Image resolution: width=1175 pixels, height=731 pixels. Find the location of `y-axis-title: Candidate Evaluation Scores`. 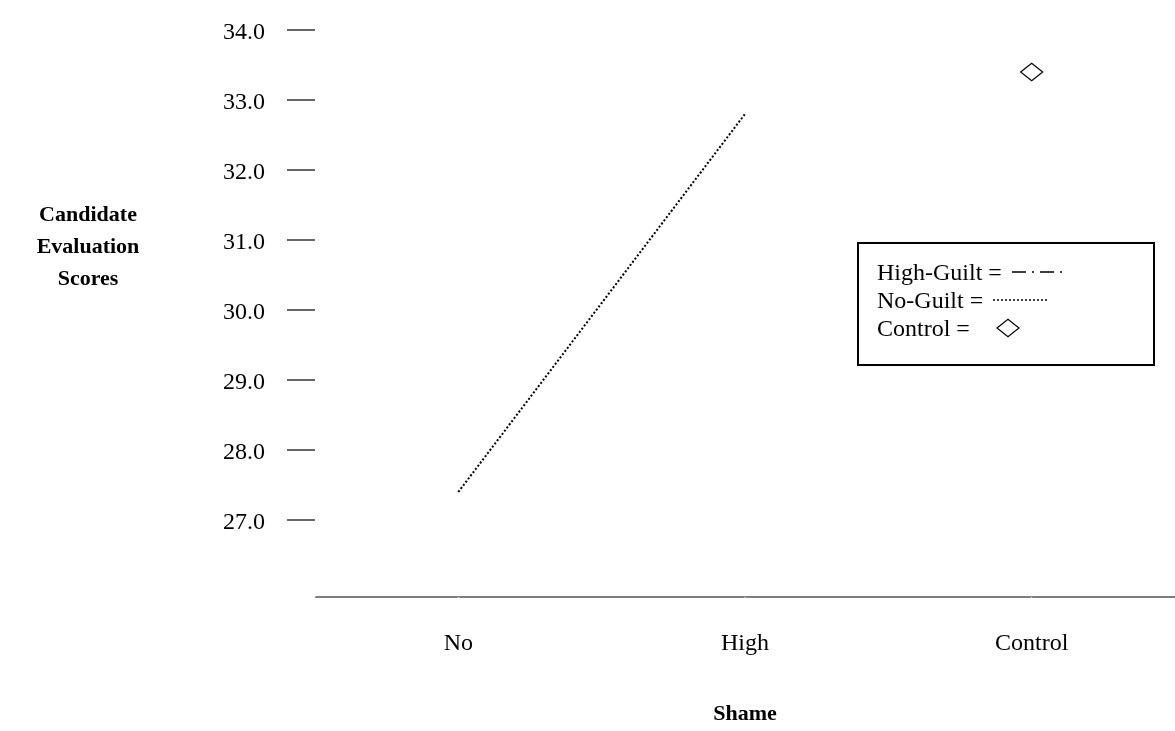

y-axis-title: Candidate Evaluation Scores is located at coordinates (88, 246).